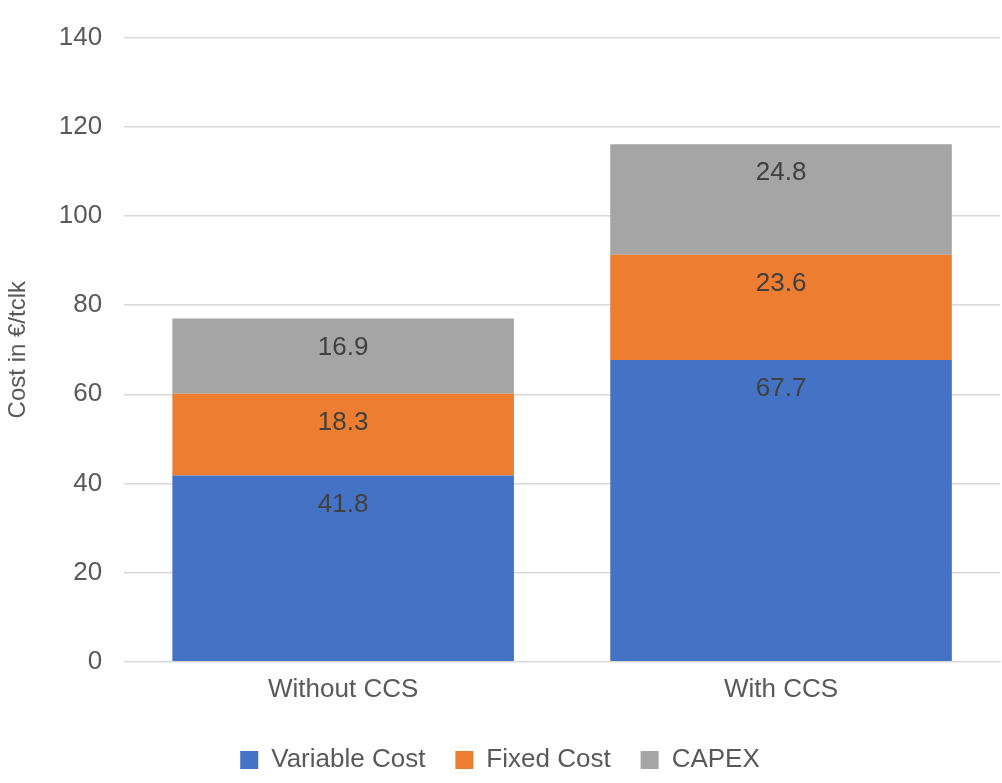 The image size is (1002, 783). Describe the element at coordinates (88, 392) in the screenshot. I see `y-tick-label: 60` at that location.